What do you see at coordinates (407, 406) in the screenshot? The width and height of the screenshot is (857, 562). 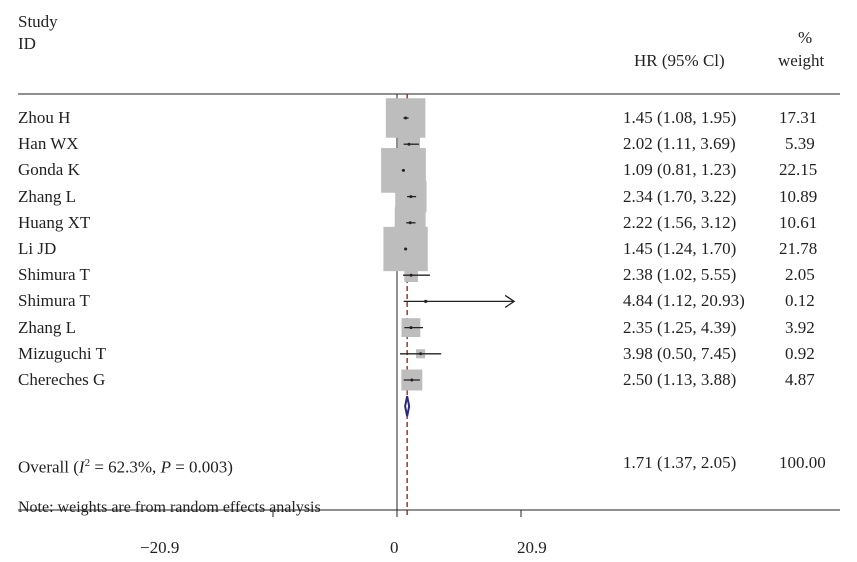 I see `overall-diamond` at bounding box center [407, 406].